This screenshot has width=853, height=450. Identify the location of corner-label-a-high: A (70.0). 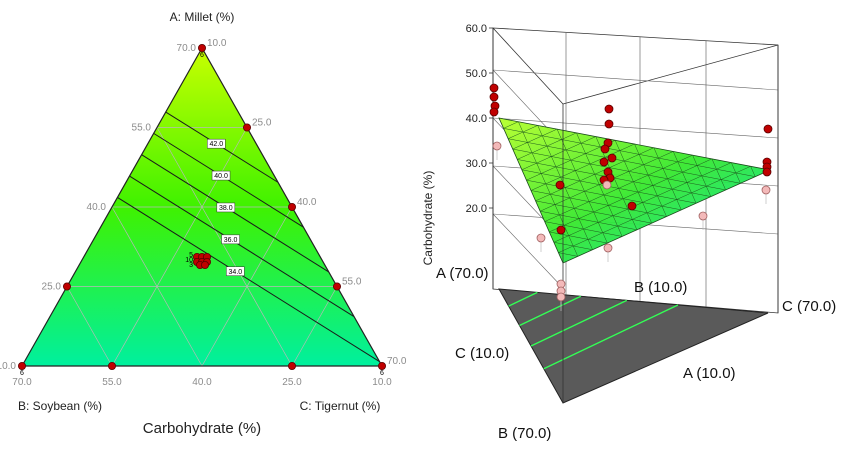
(462, 273).